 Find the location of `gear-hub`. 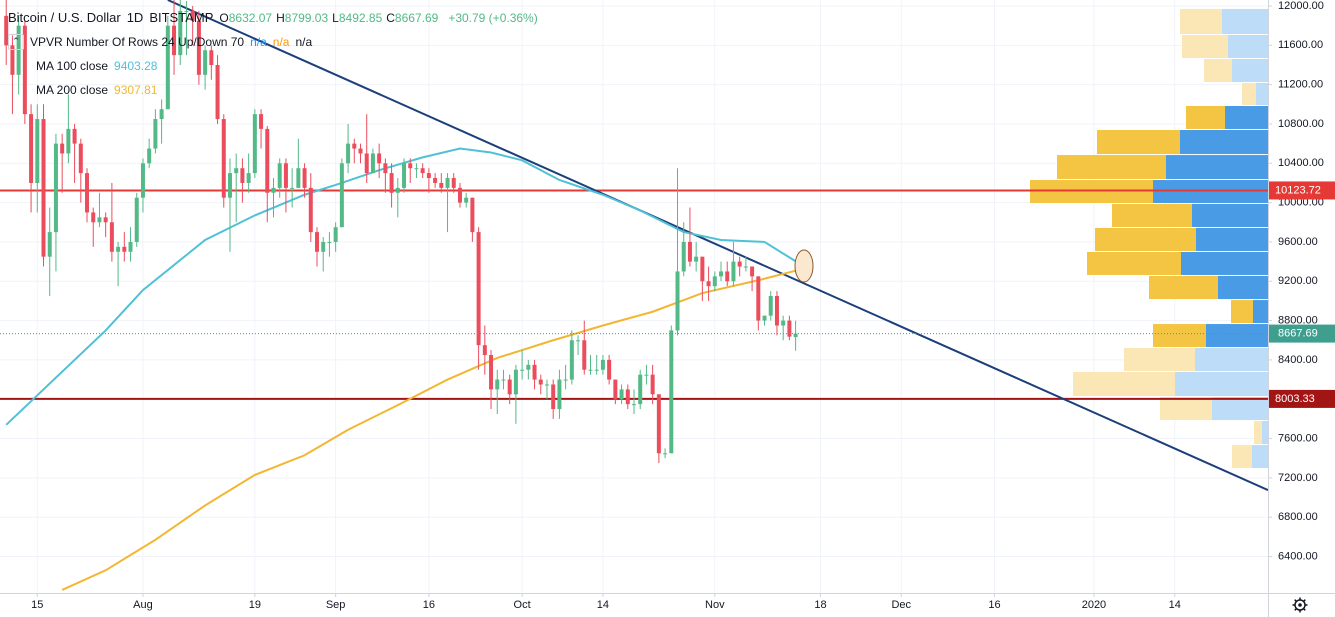

gear-hub is located at coordinates (1300, 605).